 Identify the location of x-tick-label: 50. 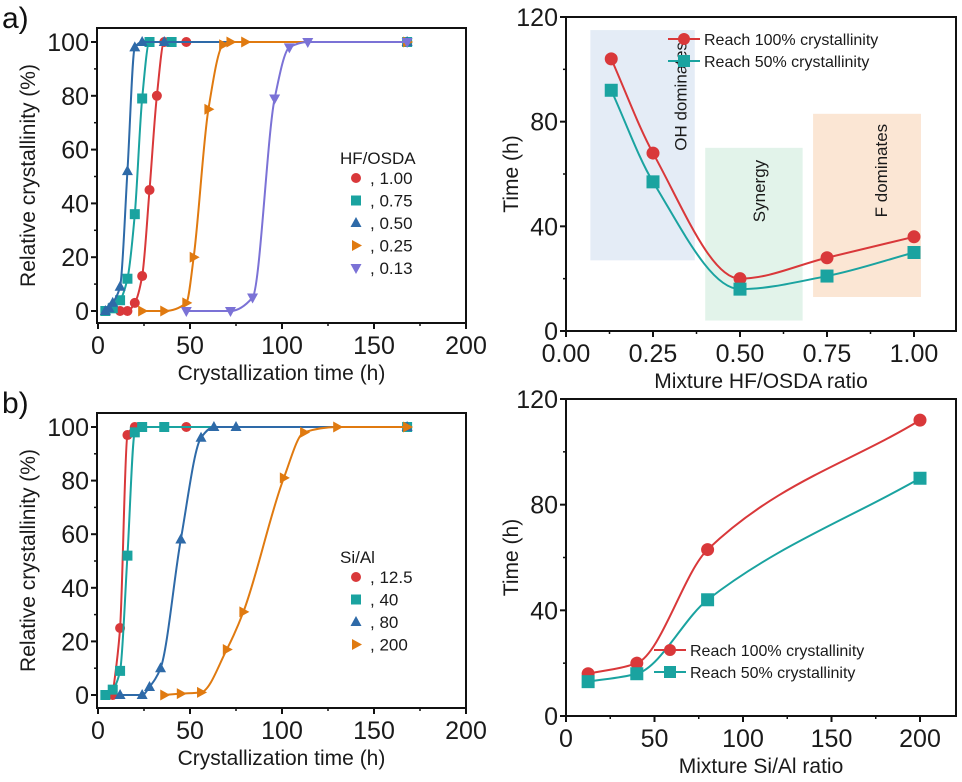
(655, 739).